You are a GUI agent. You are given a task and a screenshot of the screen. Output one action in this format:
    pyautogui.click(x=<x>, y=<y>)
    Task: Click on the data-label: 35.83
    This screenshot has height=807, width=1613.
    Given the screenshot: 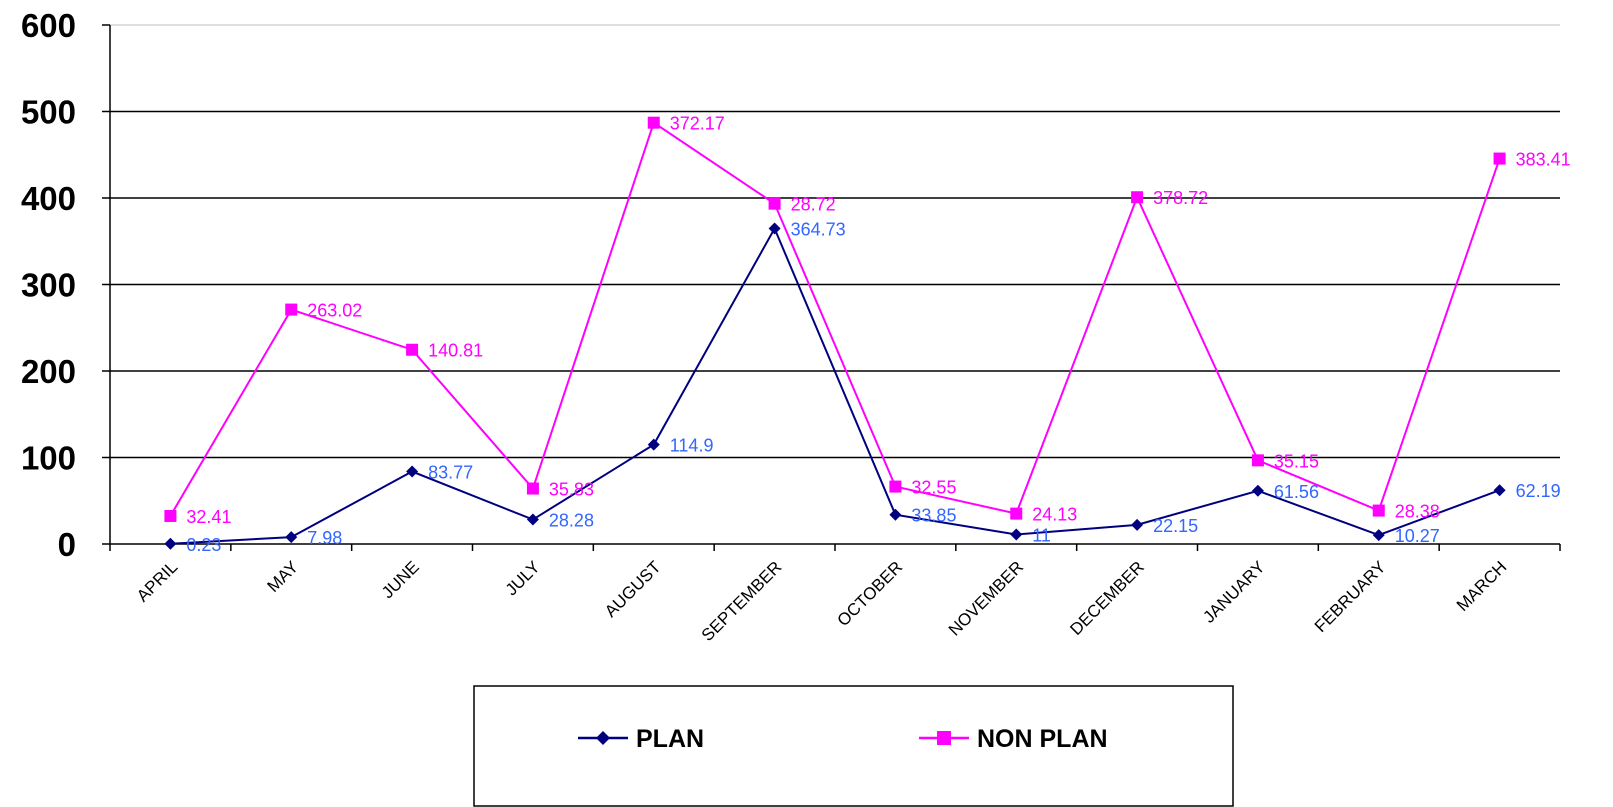 What is the action you would take?
    pyautogui.click(x=571, y=490)
    